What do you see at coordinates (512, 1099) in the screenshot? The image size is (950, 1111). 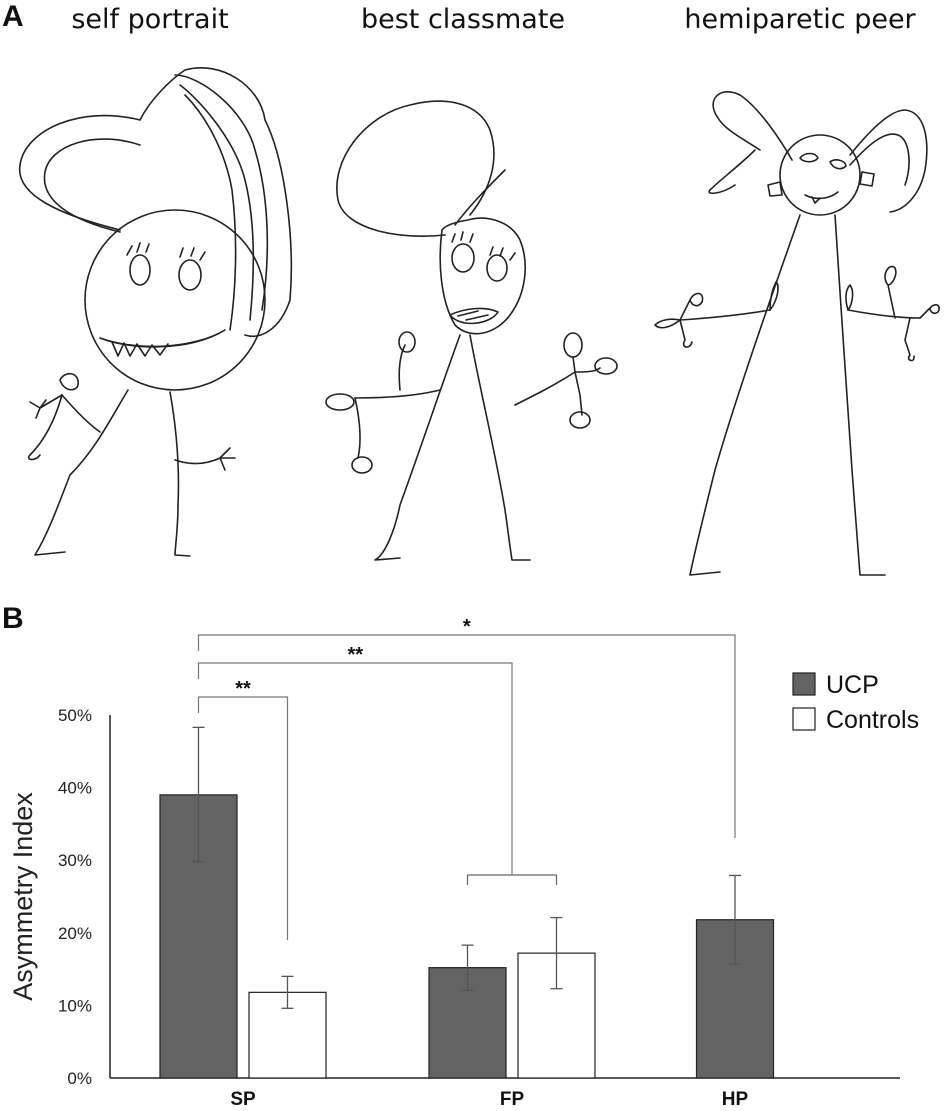 I see `x-tick-label: FP` at bounding box center [512, 1099].